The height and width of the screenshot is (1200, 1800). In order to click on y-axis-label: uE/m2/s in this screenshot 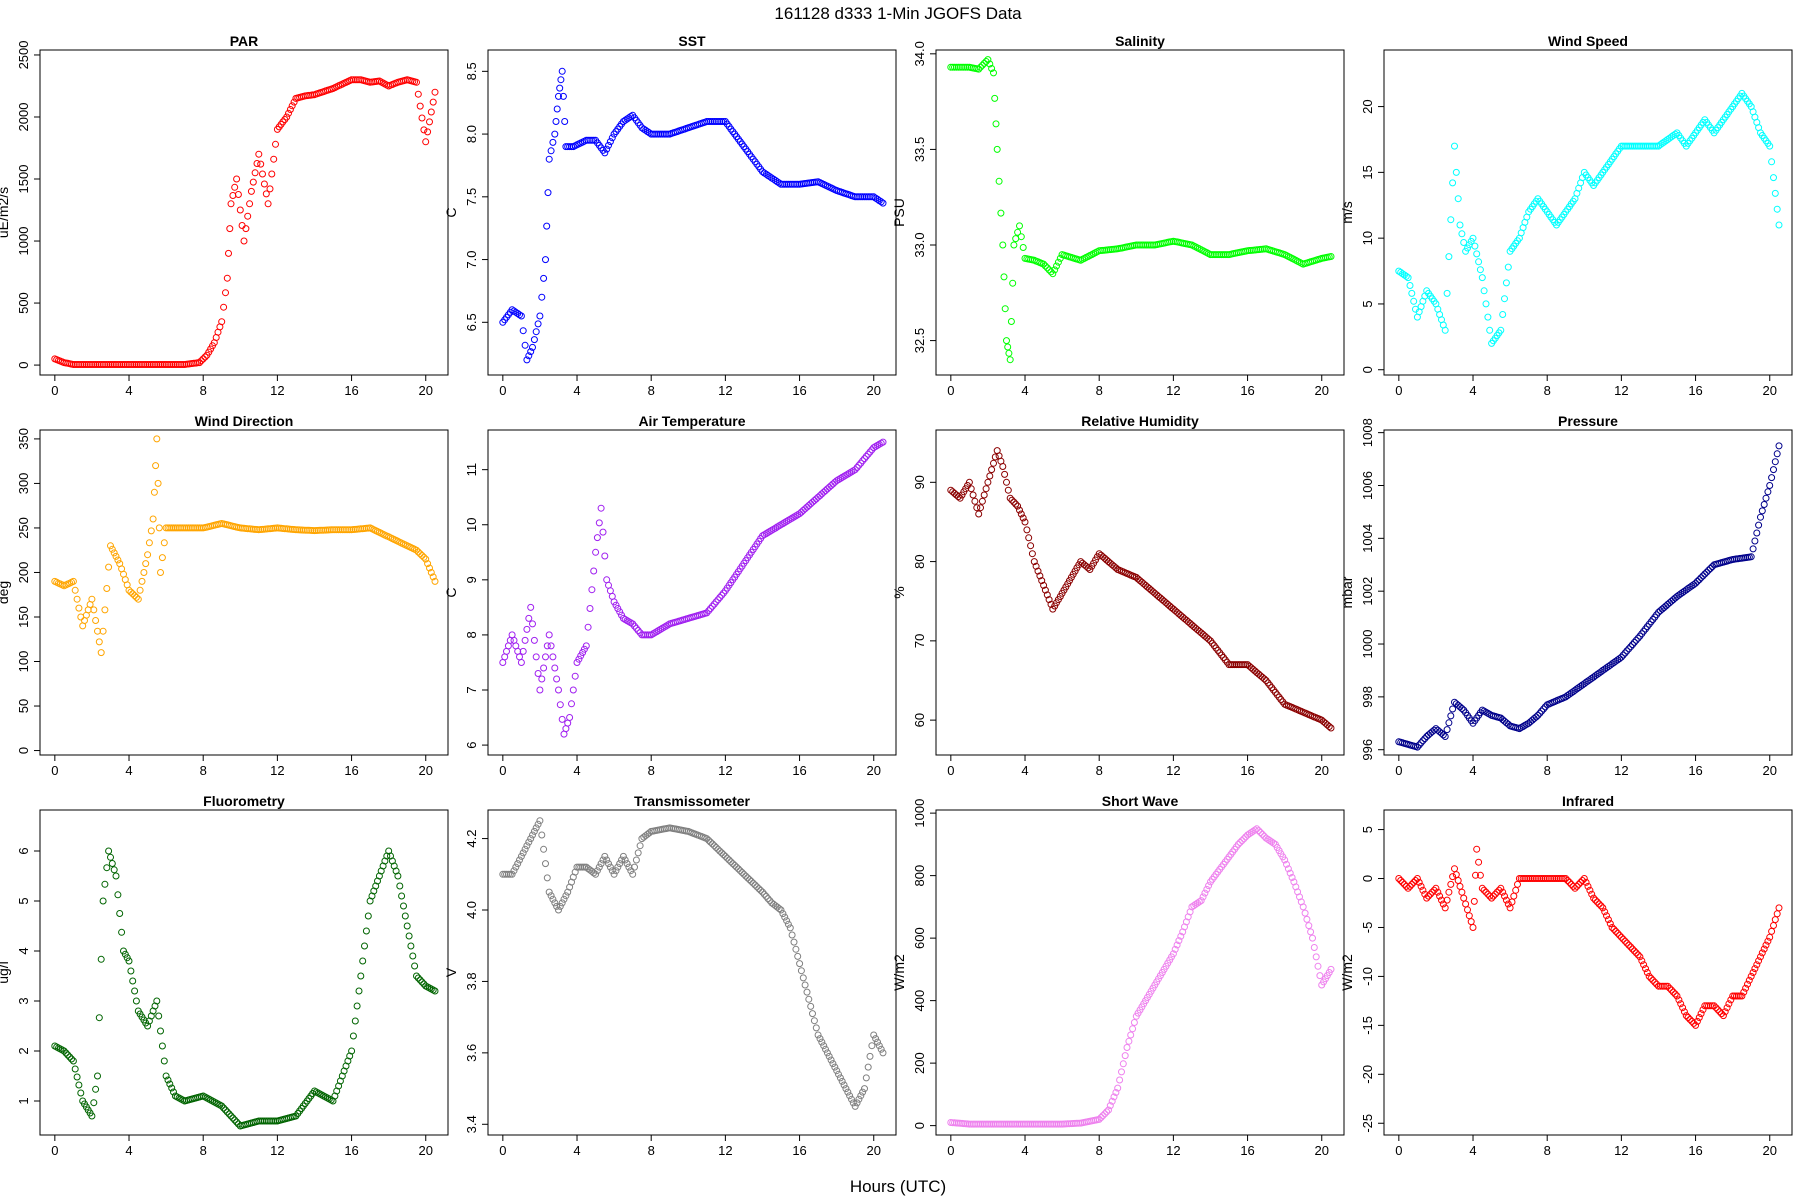, I will do `click(5, 212)`.